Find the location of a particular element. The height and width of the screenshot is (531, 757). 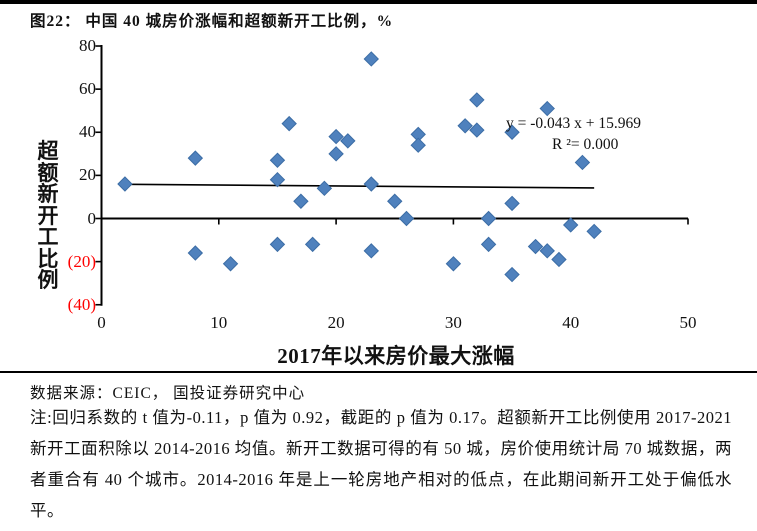

y-tick-label: 60 is located at coordinates (87, 89).